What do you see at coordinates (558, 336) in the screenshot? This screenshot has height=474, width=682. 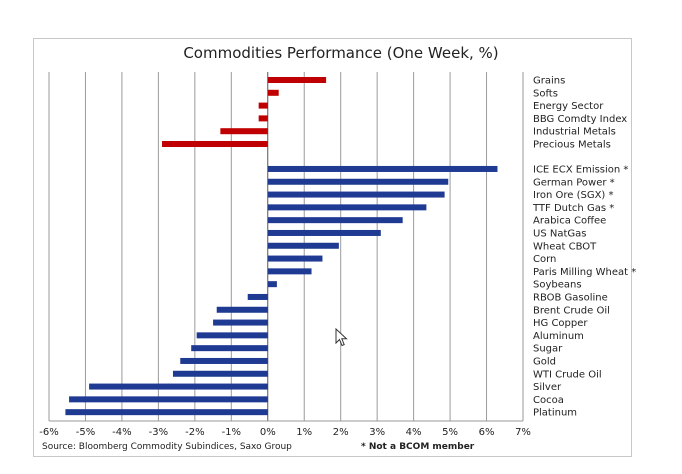 I see `category-label: Aluminum` at bounding box center [558, 336].